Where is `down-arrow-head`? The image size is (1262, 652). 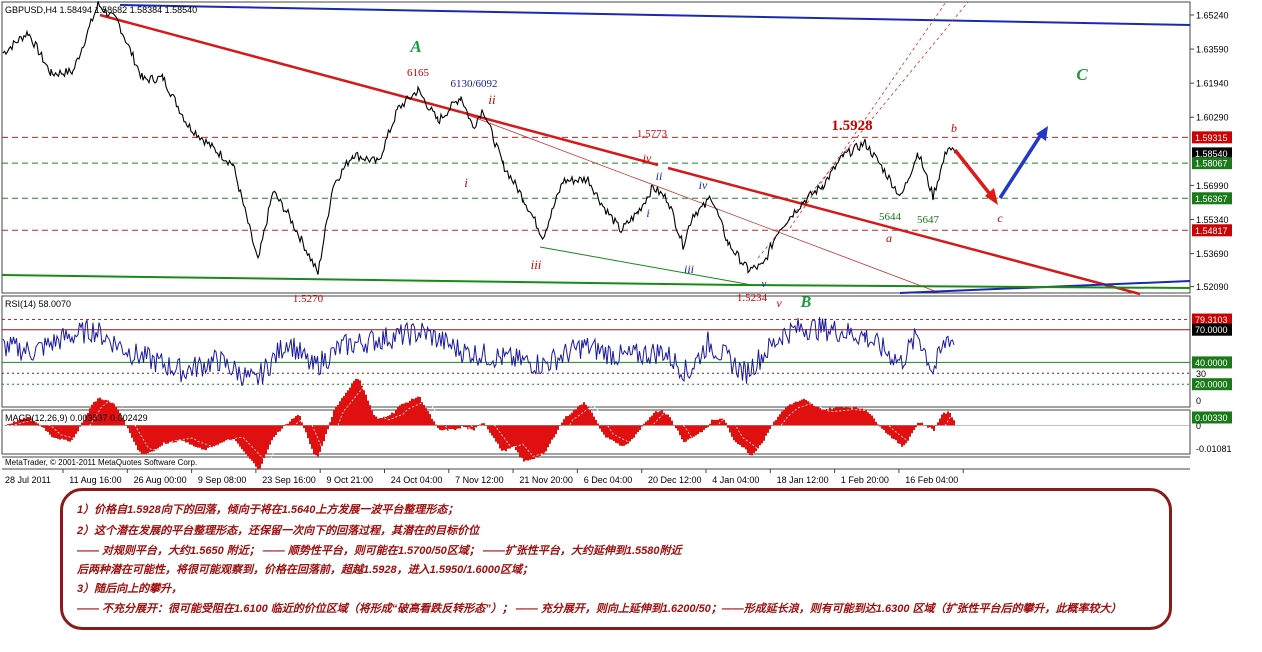 down-arrow-head is located at coordinates (991, 196).